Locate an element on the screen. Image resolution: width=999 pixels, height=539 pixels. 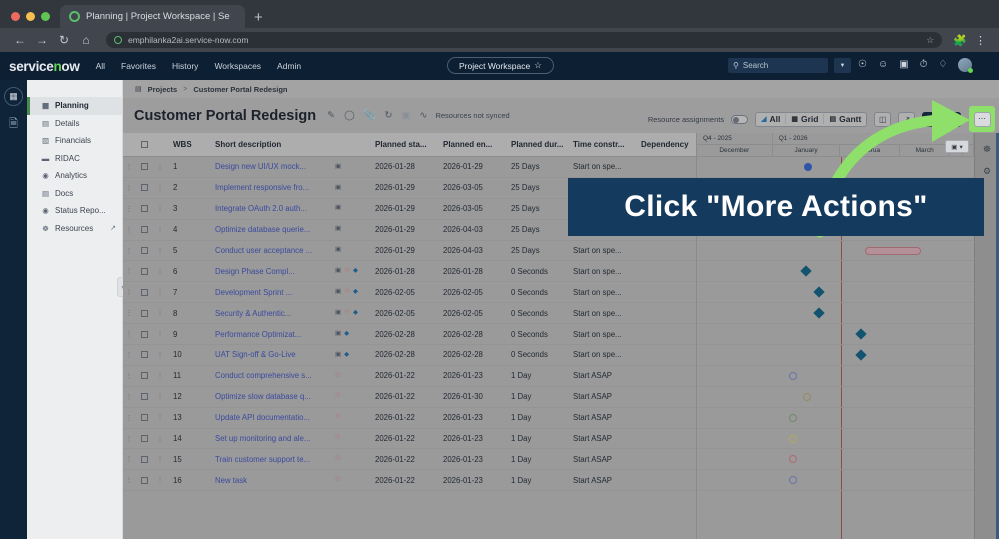
settings-gear-icon: ⚙ is located at coordinates (987, 171).